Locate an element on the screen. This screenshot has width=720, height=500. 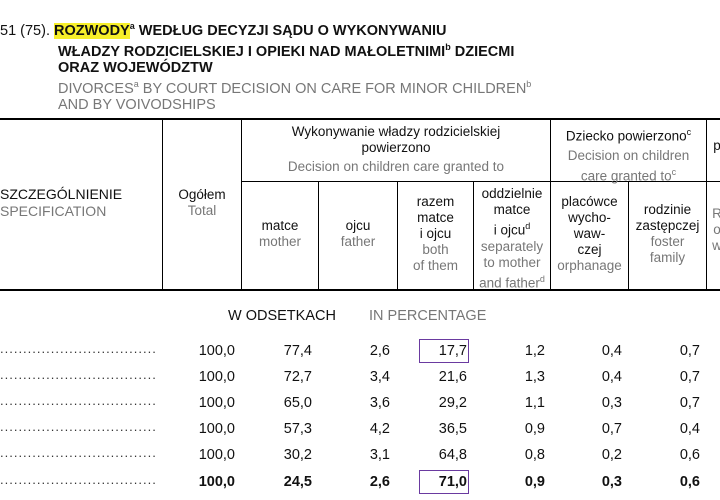
group1-pl2: powierzono is located at coordinates (396, 147).